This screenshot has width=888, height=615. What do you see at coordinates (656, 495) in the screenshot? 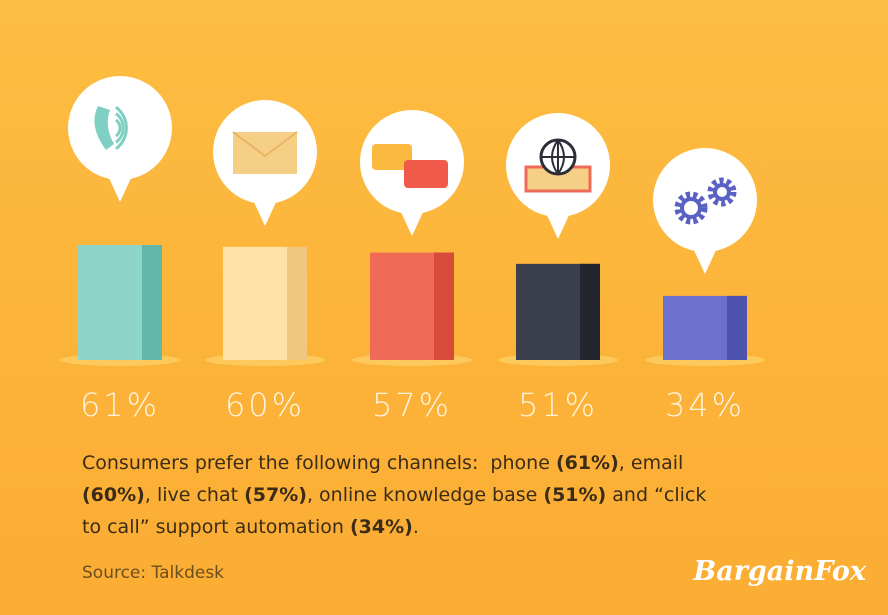
I see `caption-text: and “click` at bounding box center [656, 495].